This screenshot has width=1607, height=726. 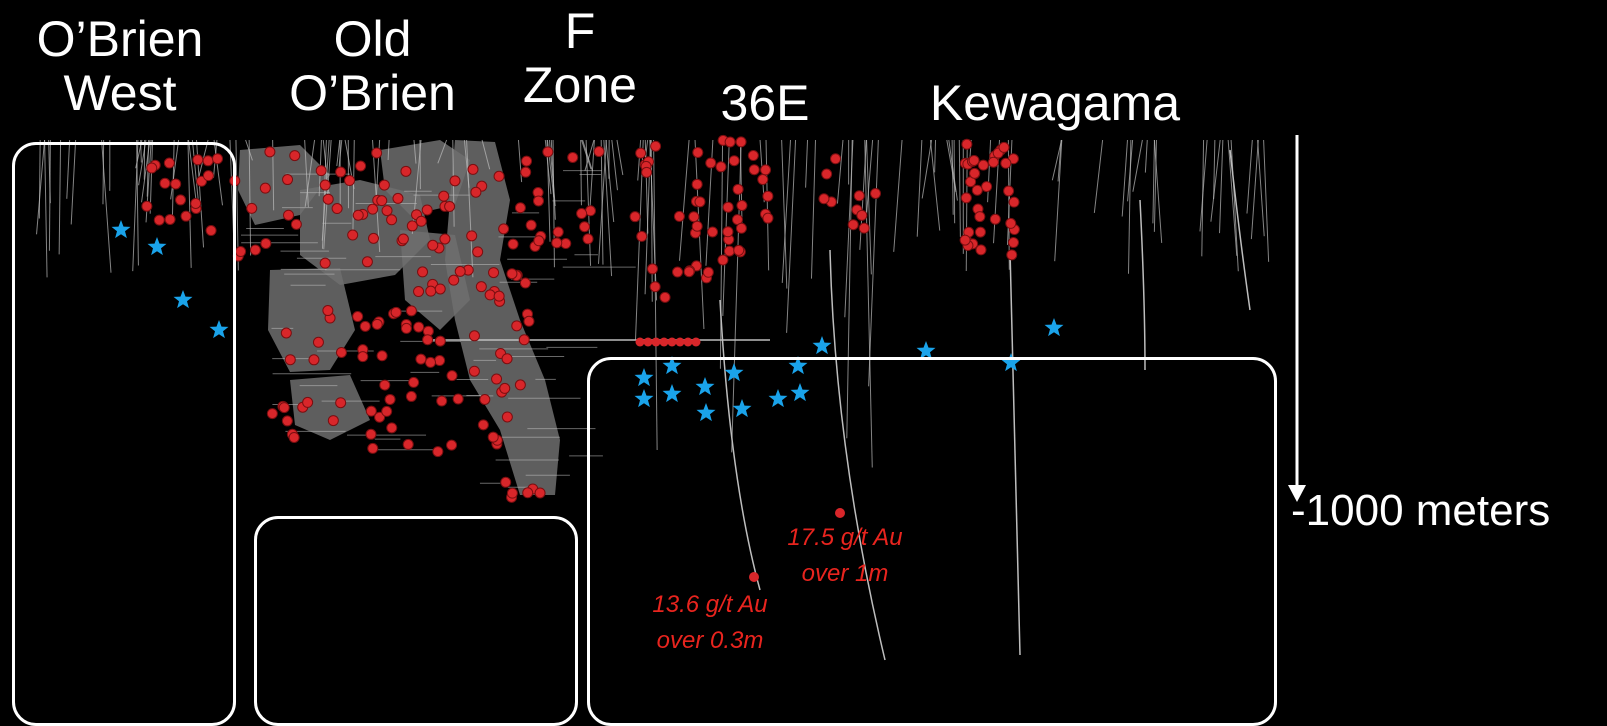 I want to click on assay-width: over 0.3m, so click(x=710, y=640).